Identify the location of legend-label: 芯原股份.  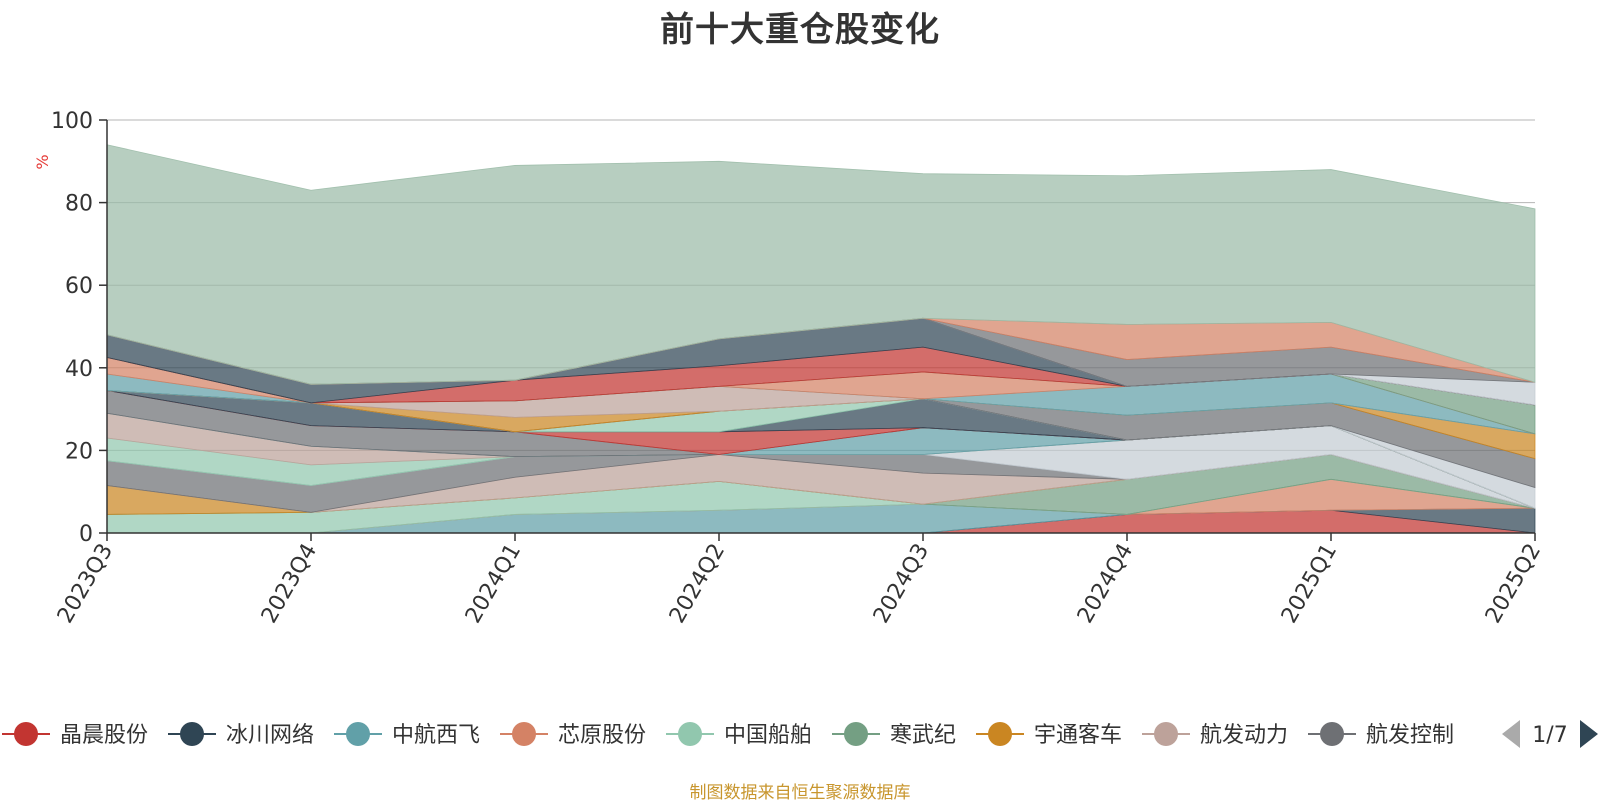
(602, 735).